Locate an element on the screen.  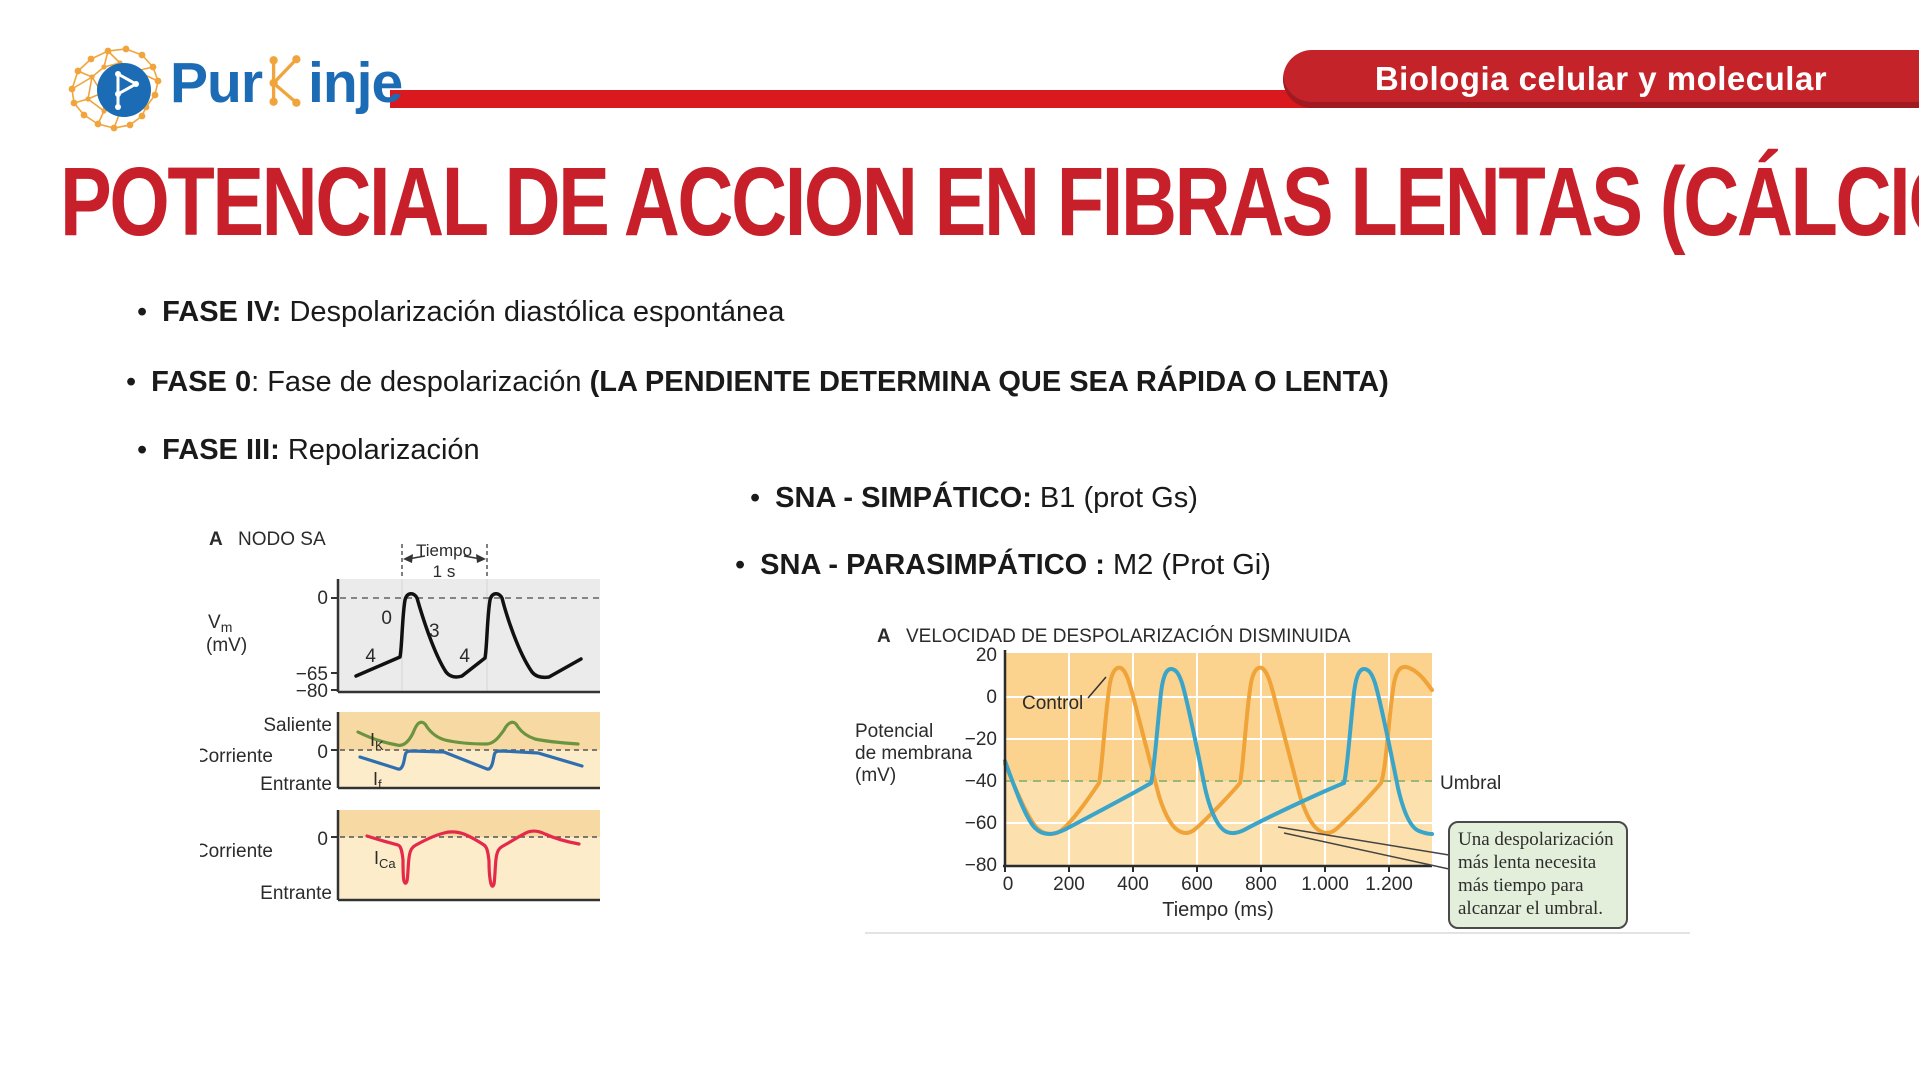
xtick-1200: 1.200 is located at coordinates (1389, 884).